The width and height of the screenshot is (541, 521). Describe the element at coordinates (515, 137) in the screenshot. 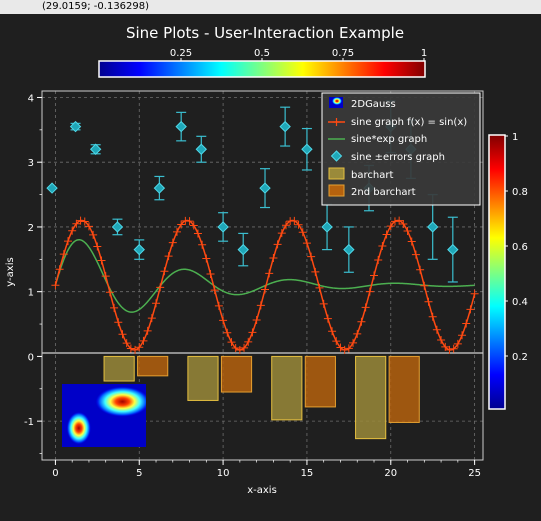

I see `right-colorbar-tick-label: 1` at that location.